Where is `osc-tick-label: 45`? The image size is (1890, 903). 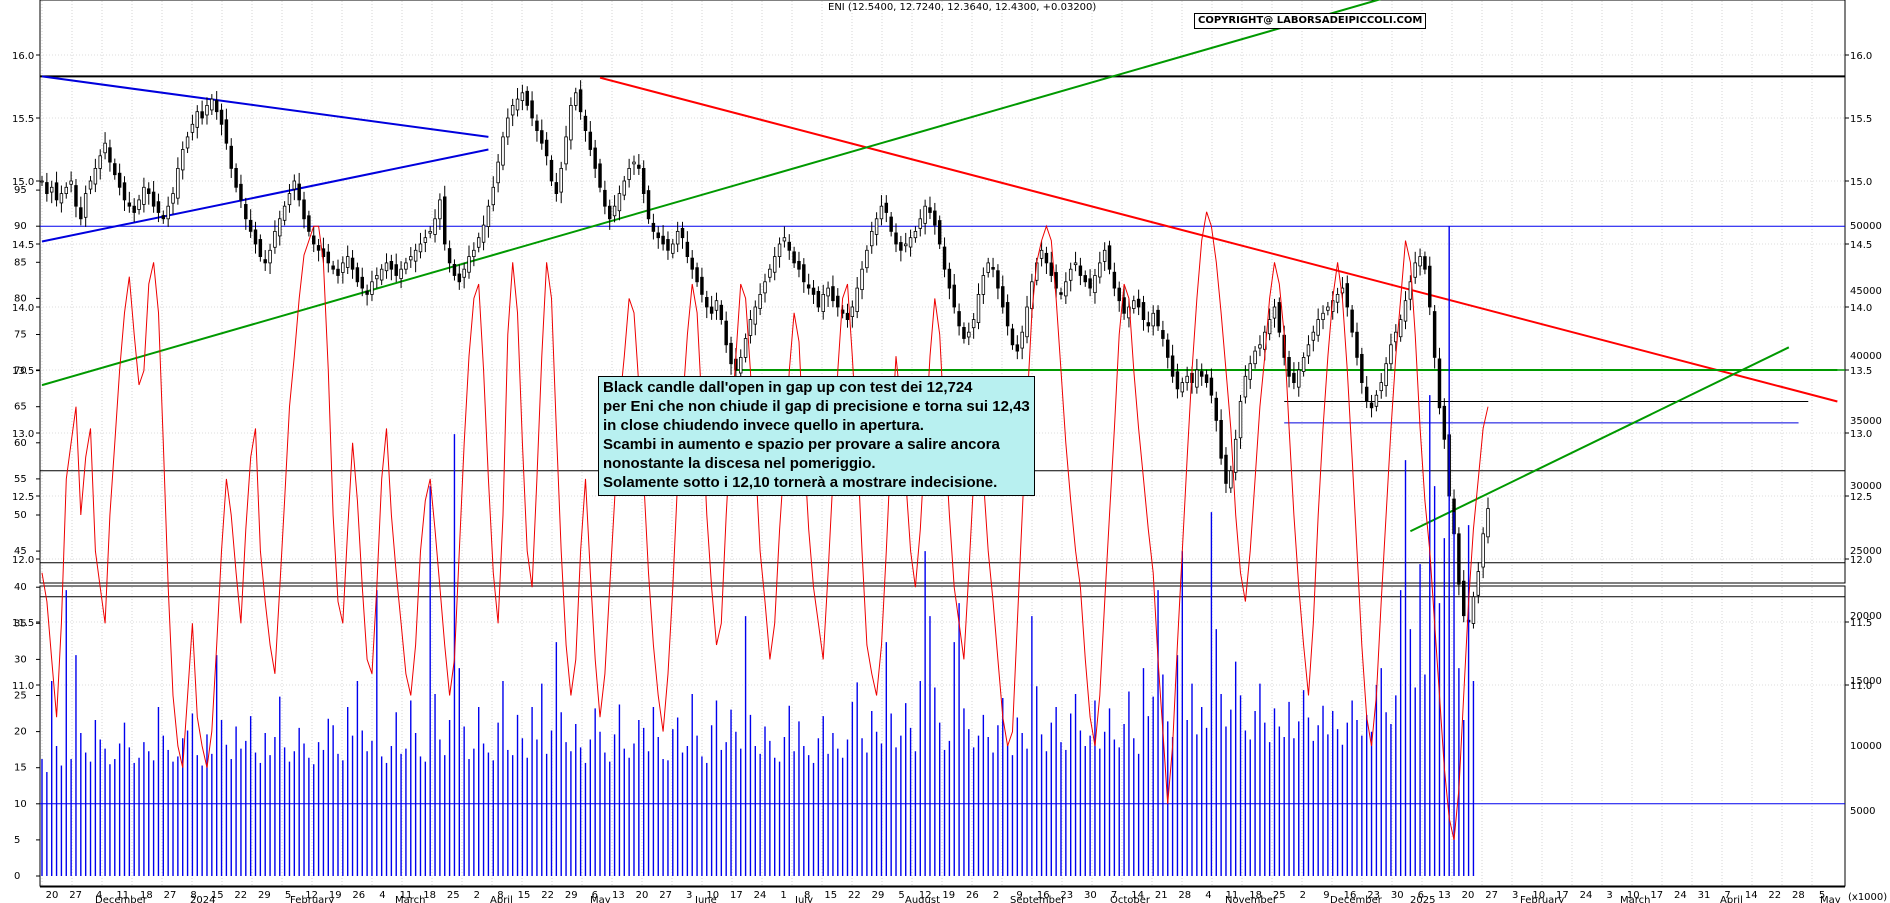
osc-tick-label: 45 is located at coordinates (20, 551).